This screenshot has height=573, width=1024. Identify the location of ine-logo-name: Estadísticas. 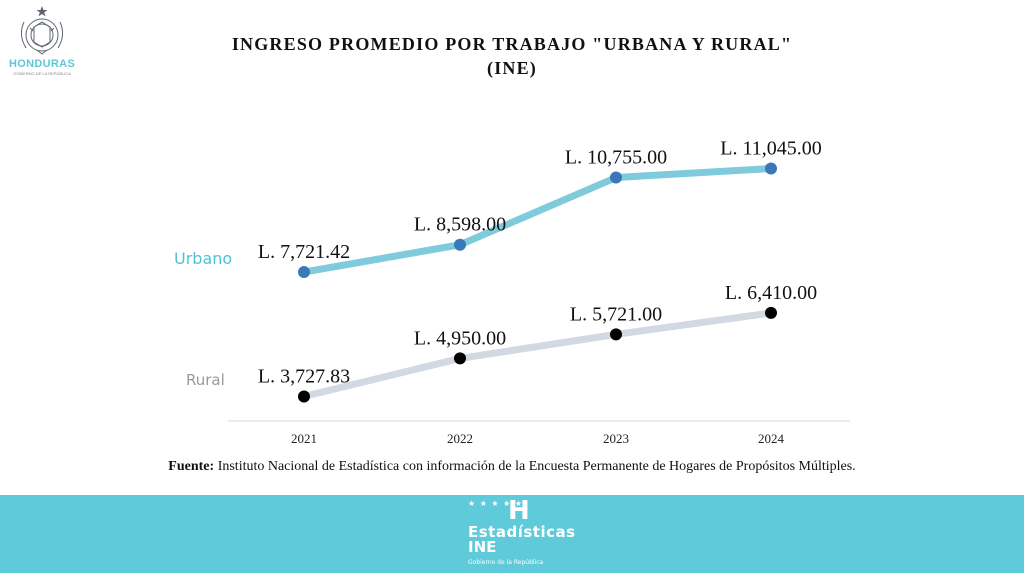
(522, 532).